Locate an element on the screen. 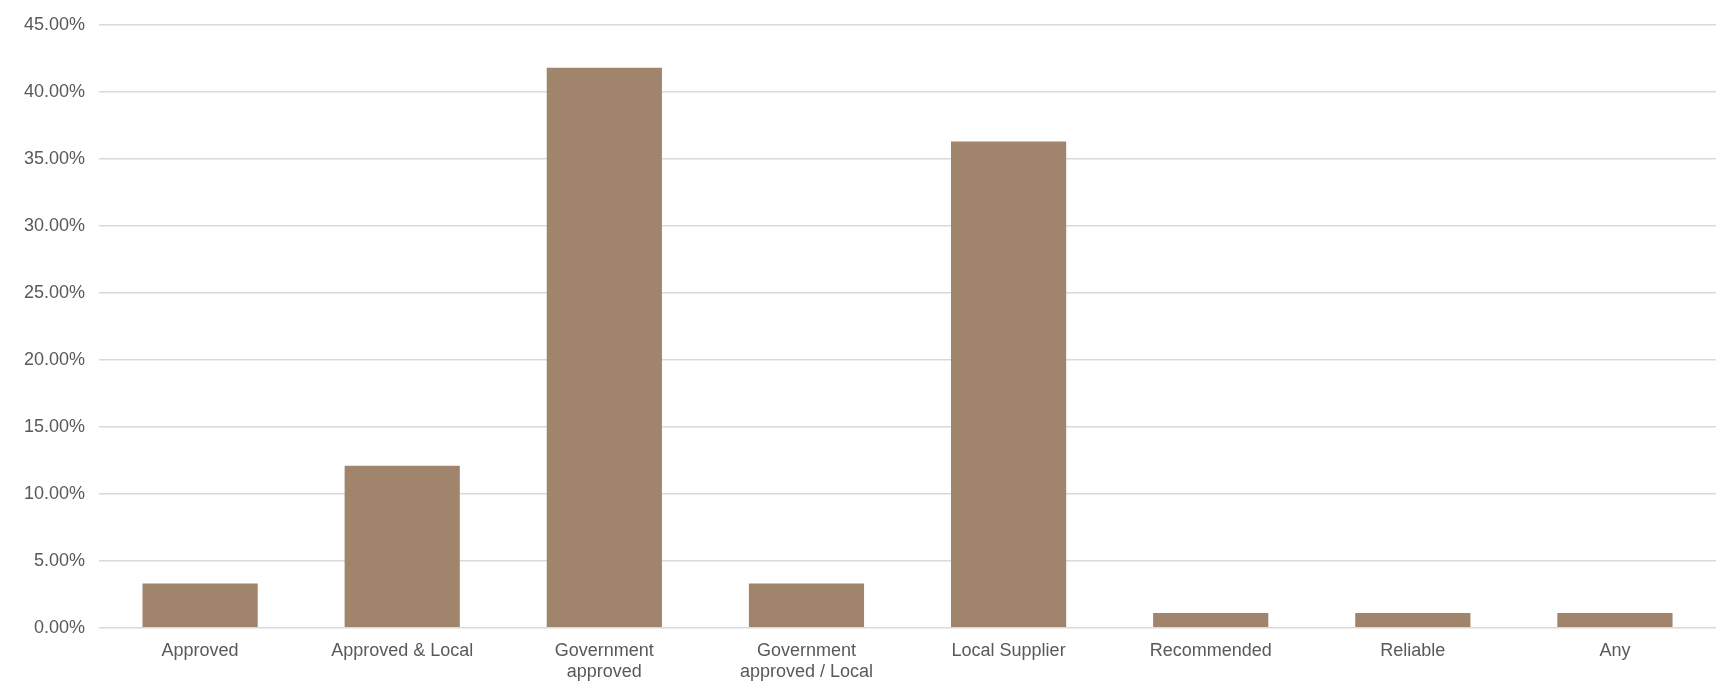 Image resolution: width=1736 pixels, height=699 pixels. x-tick-label: Recommended is located at coordinates (1210, 649).